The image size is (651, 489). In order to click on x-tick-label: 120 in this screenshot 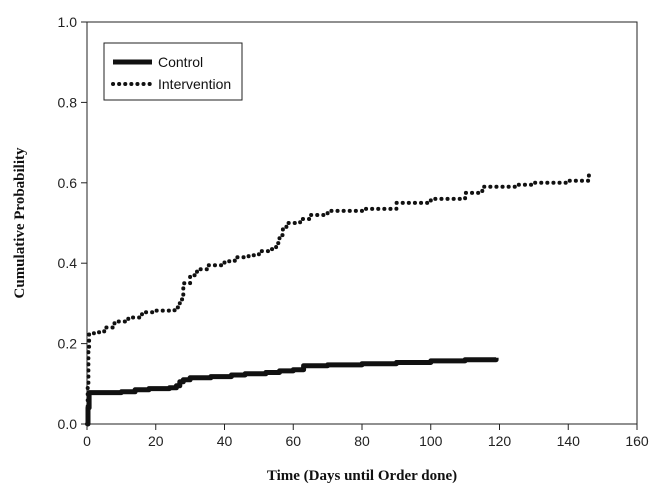, I will do `click(500, 441)`.